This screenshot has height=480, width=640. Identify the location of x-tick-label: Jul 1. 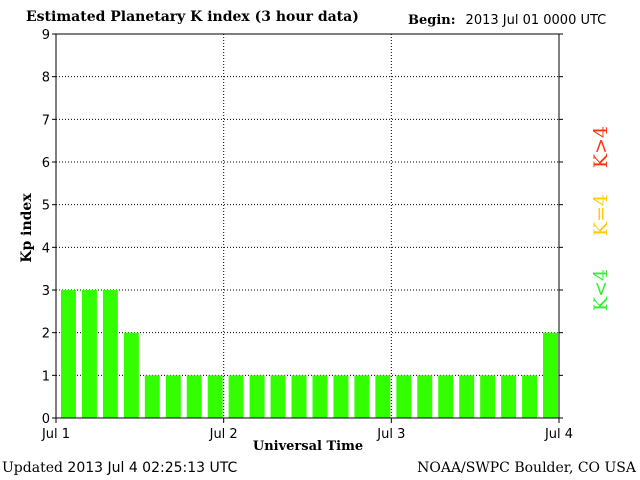
(55, 434).